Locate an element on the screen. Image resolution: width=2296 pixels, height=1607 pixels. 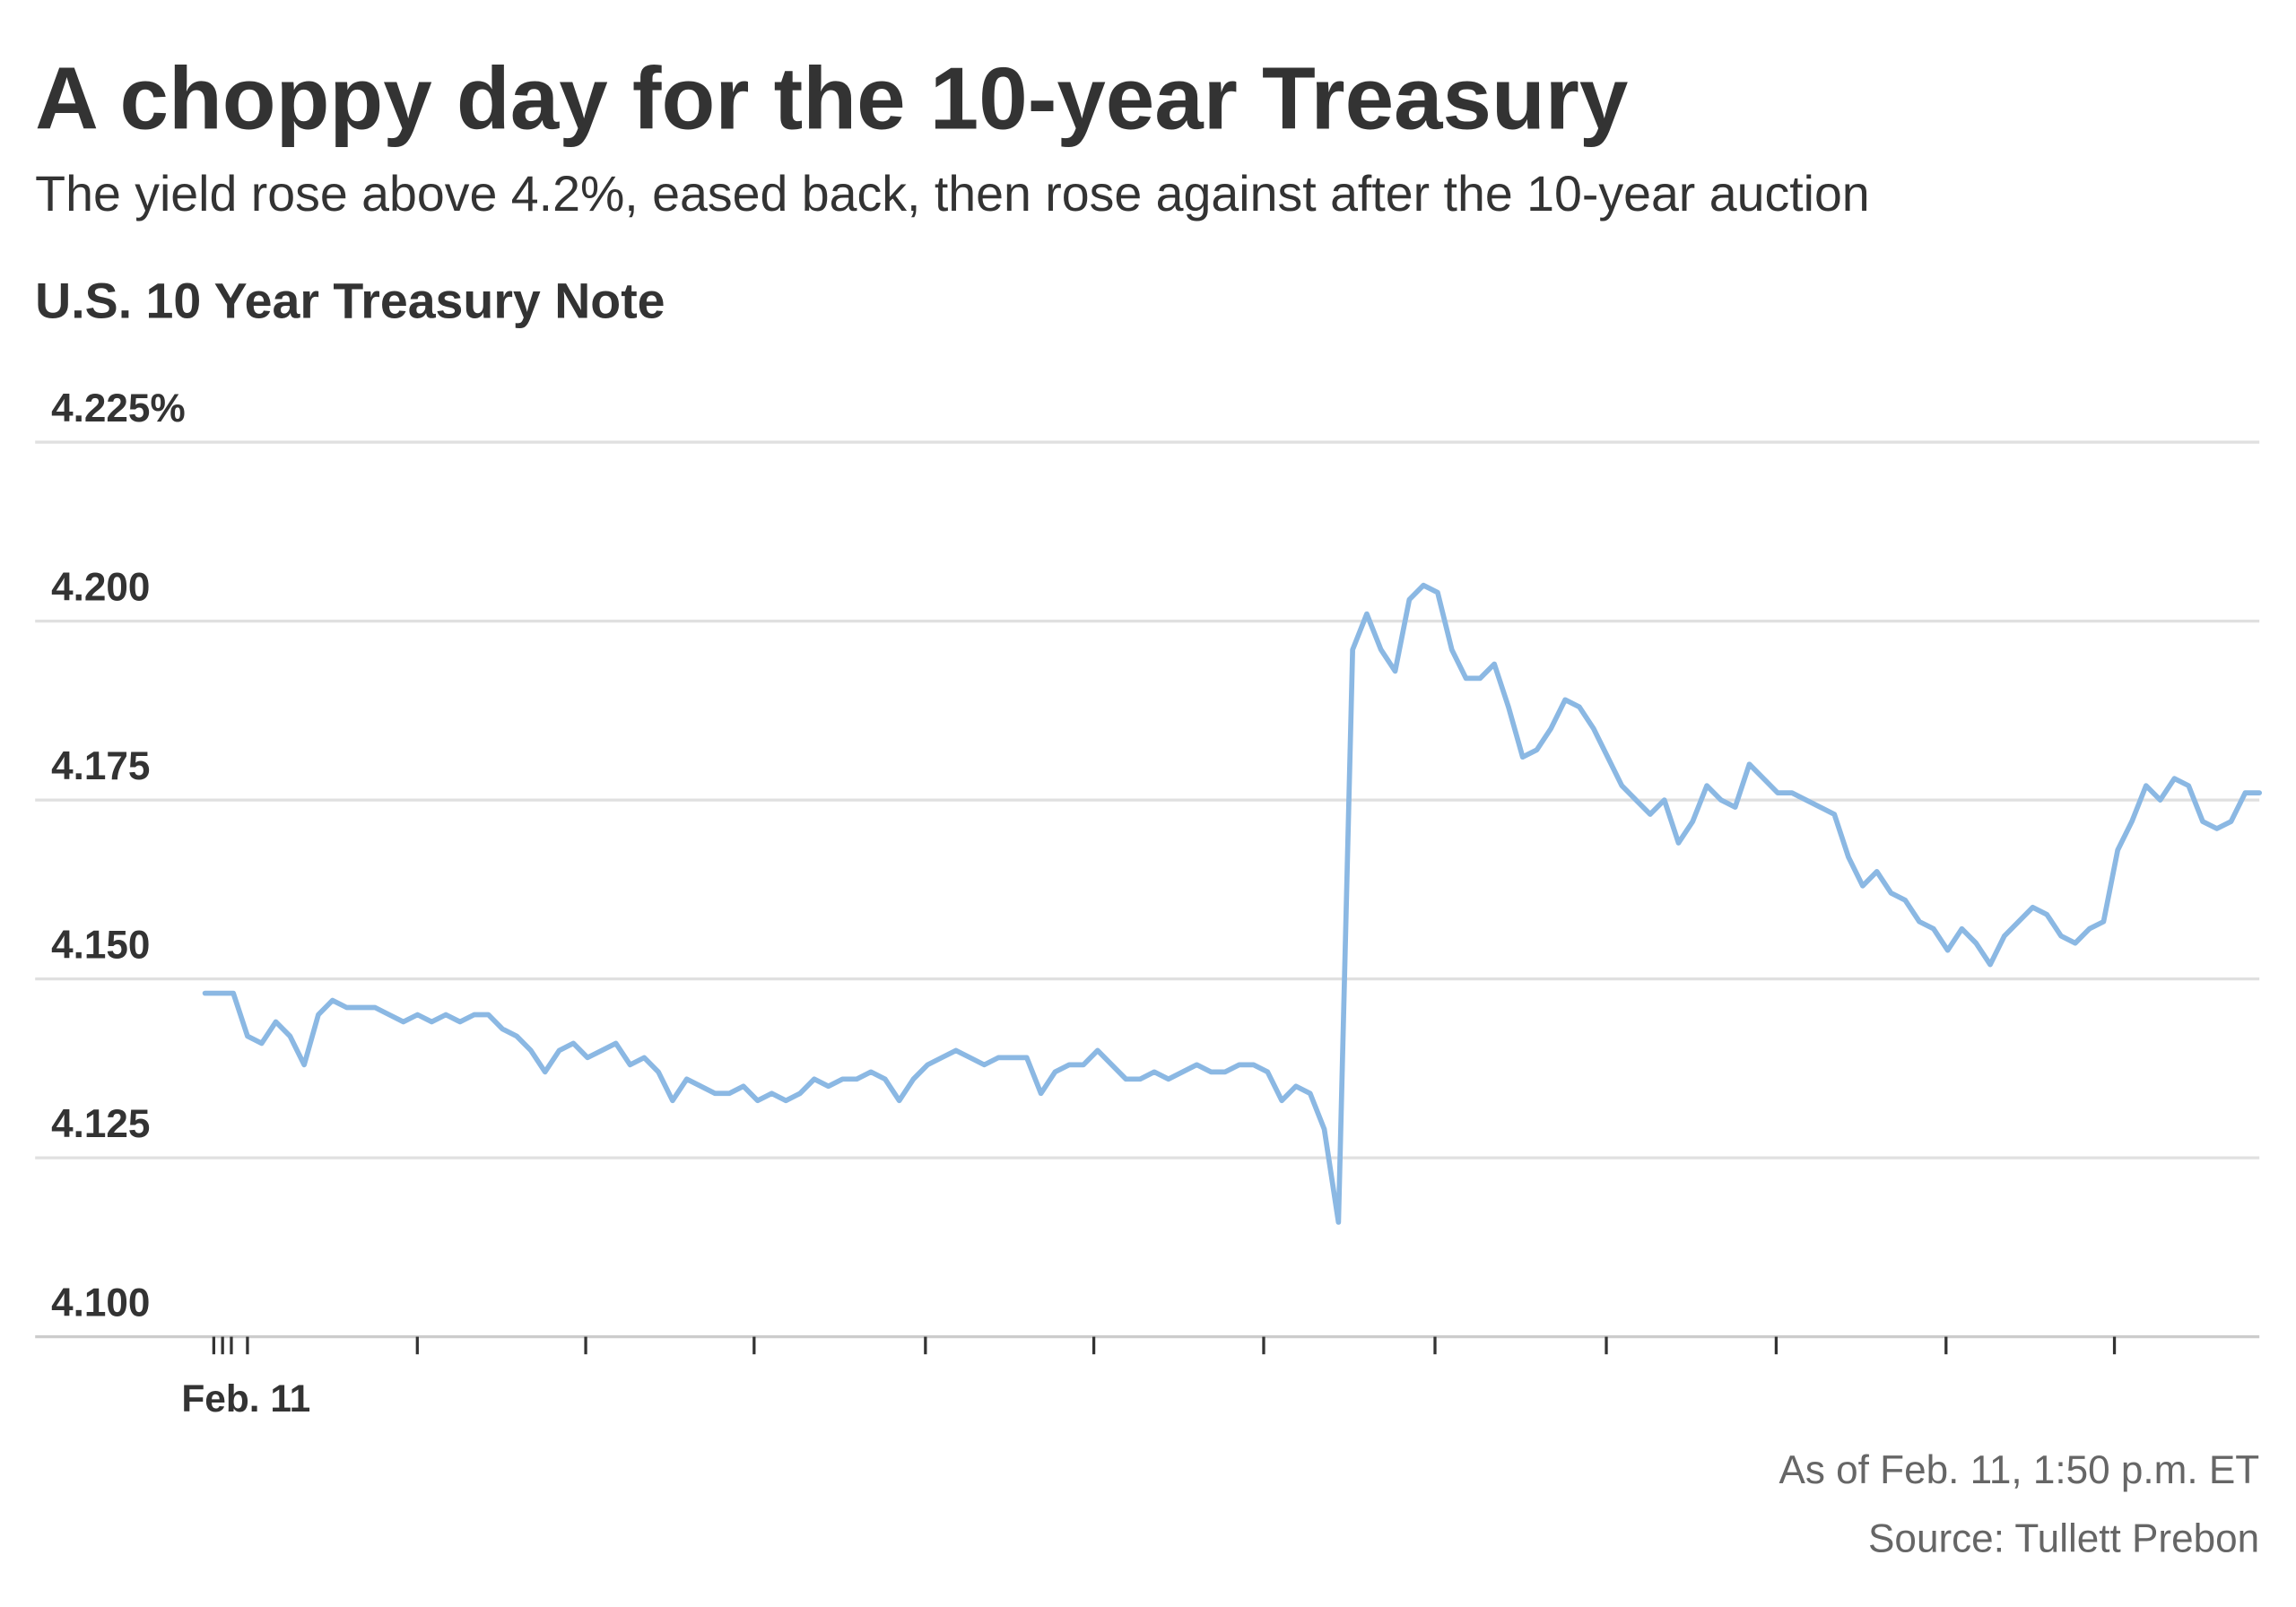
y-tick-label: 4.150 is located at coordinates (100, 946).